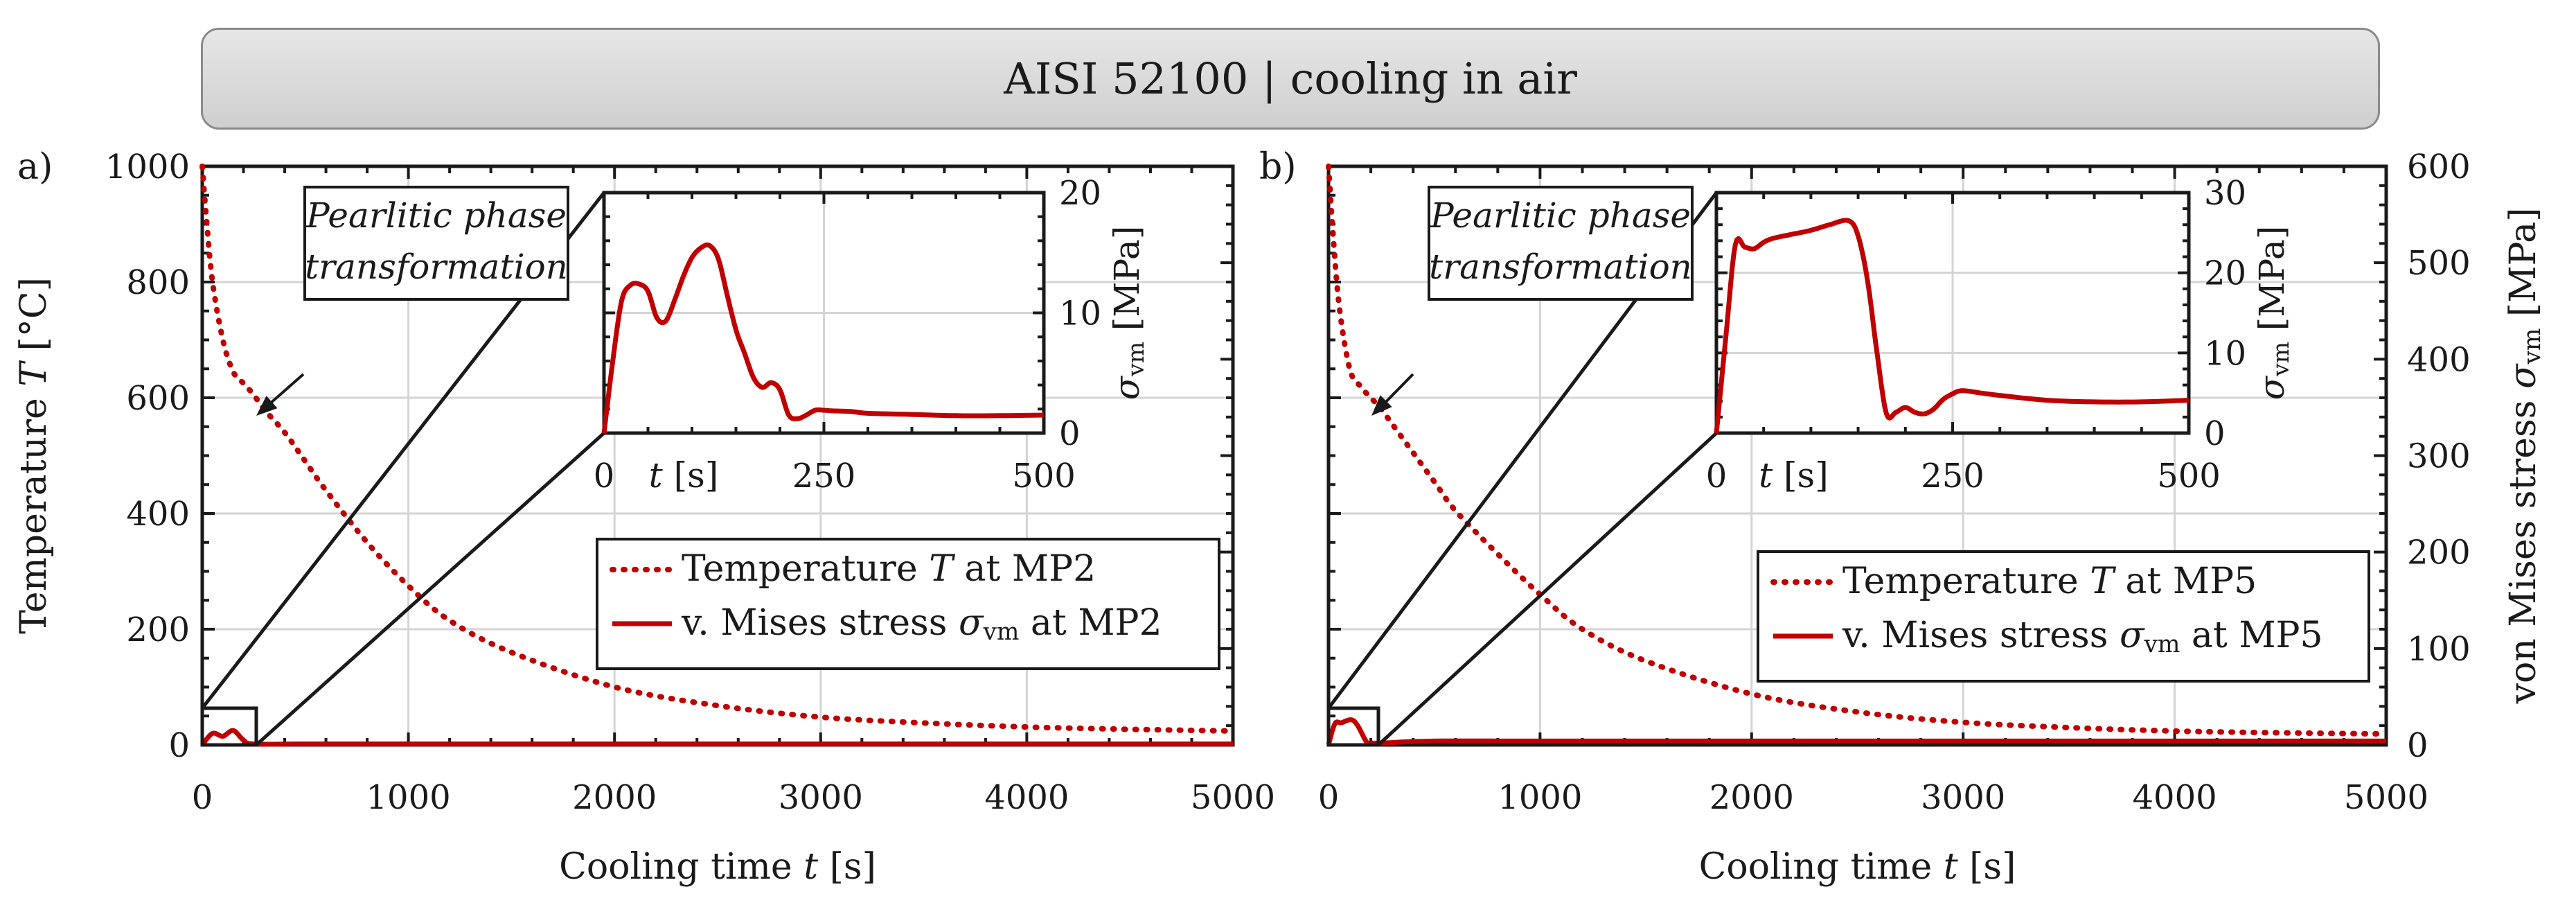 The height and width of the screenshot is (905, 2576). What do you see at coordinates (2049, 581) in the screenshot?
I see `legend-entry-temperature: Temperature T at MP5` at bounding box center [2049, 581].